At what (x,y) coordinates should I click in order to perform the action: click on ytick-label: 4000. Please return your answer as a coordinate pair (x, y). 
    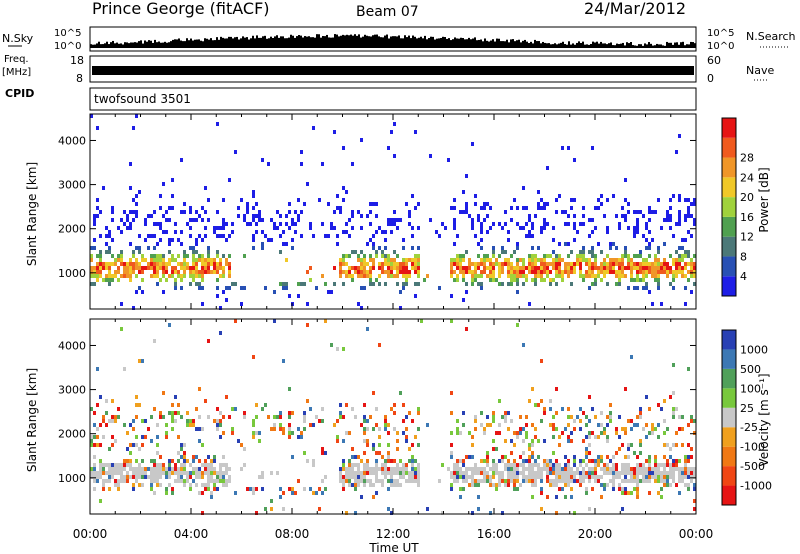
    Looking at the image, I should click on (72, 345).